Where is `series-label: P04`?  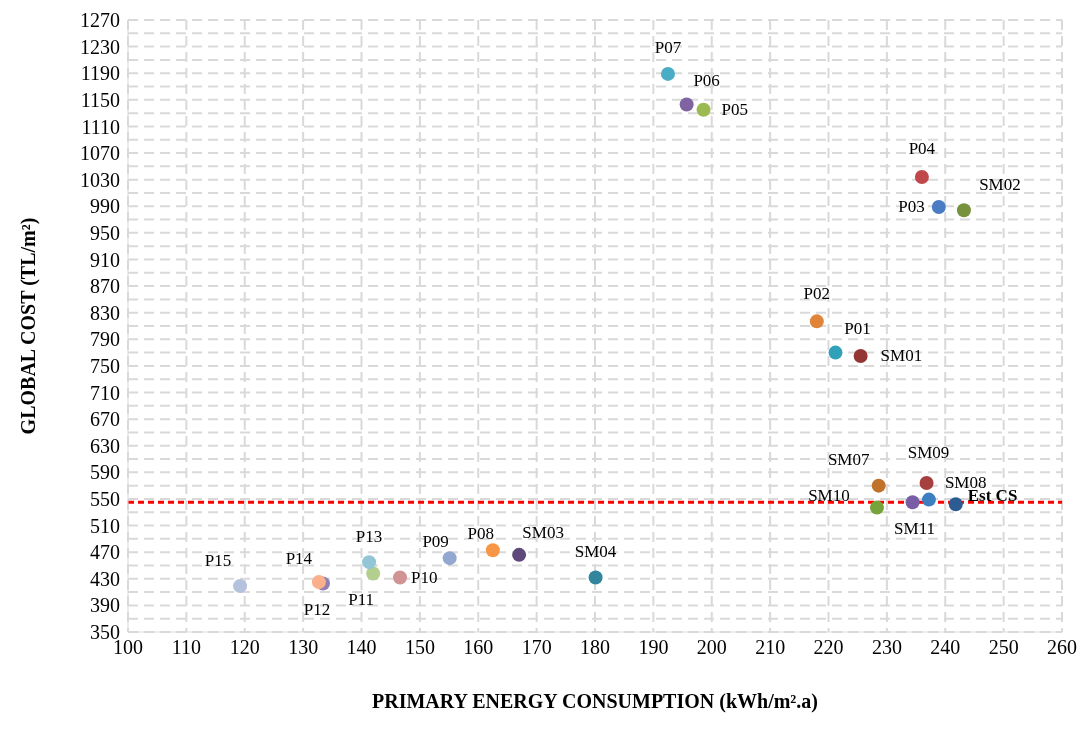 series-label: P04 is located at coordinates (922, 149).